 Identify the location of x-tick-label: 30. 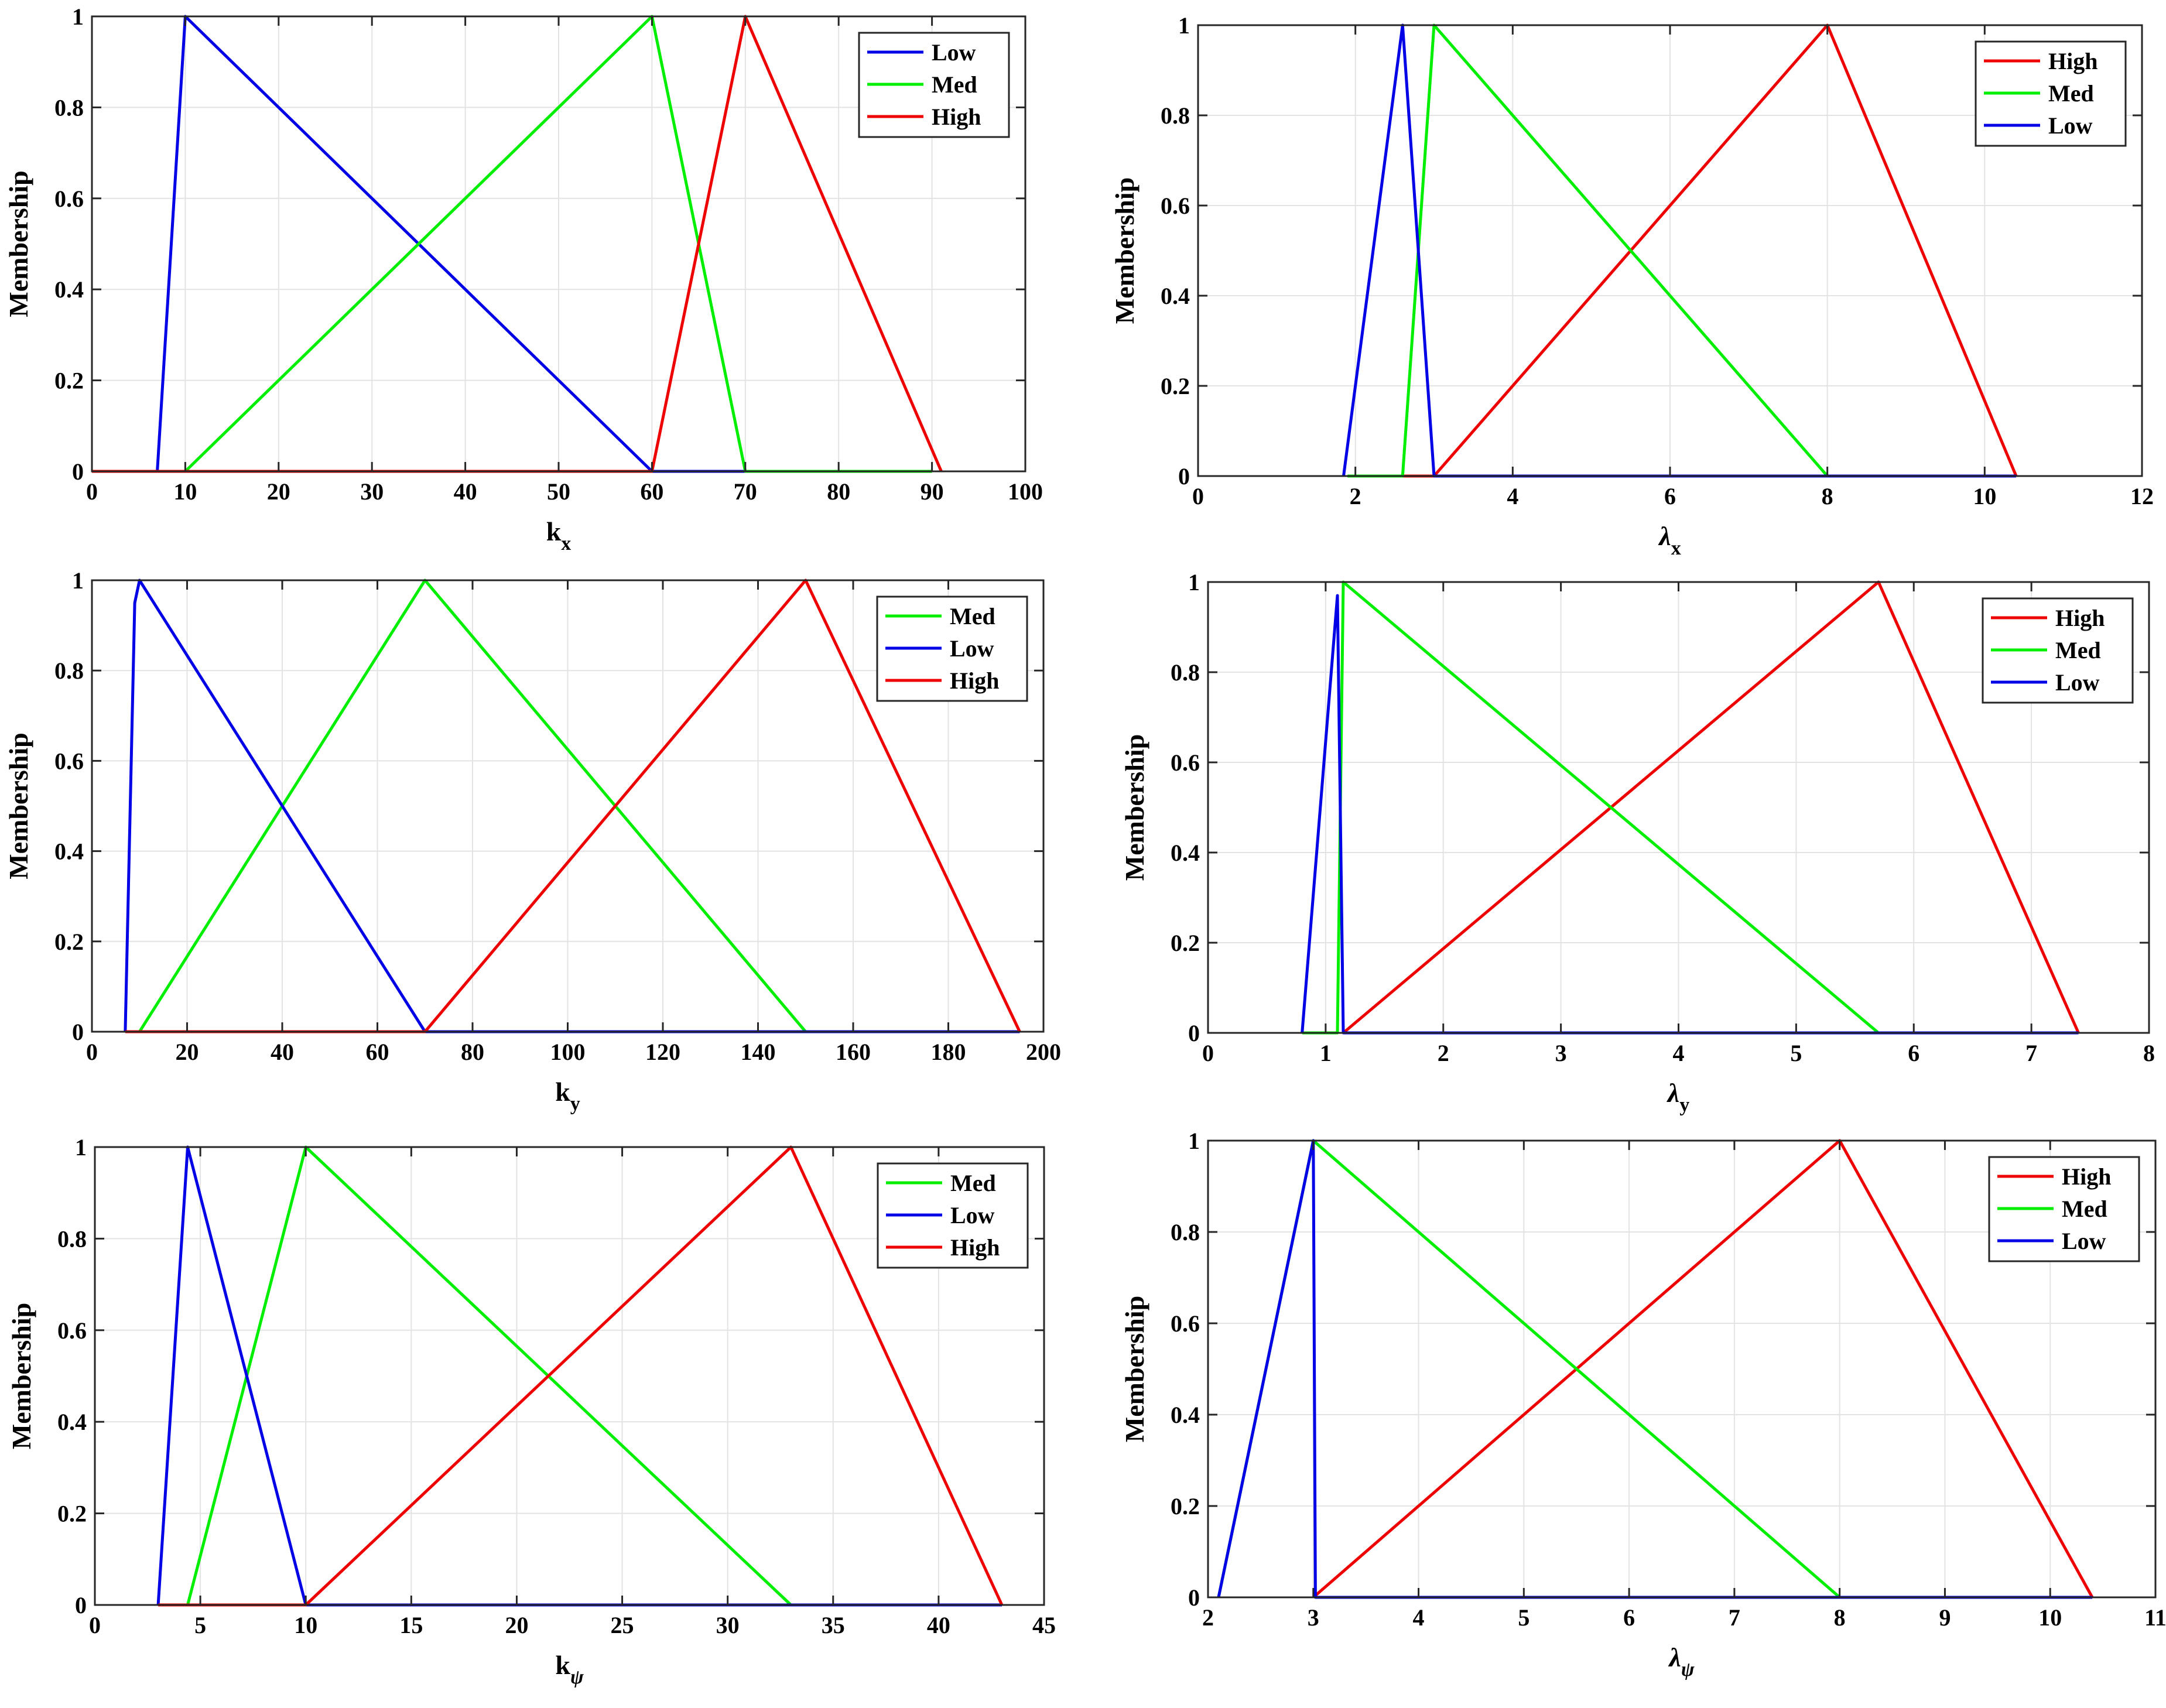
(728, 1625).